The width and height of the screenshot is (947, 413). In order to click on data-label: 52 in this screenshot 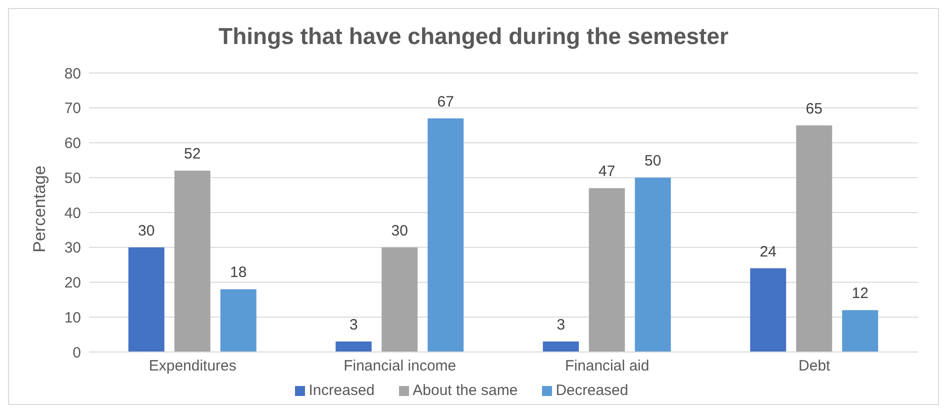, I will do `click(192, 154)`.